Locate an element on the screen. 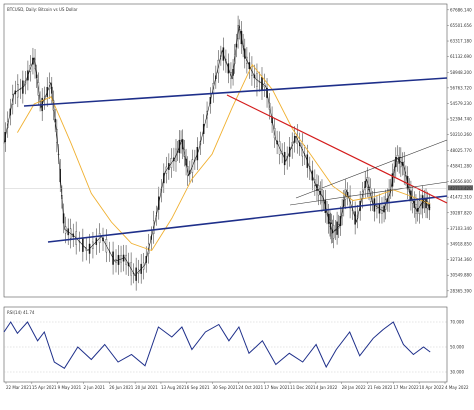 The height and width of the screenshot is (410, 474). y-tick-label: 28365.390 is located at coordinates (461, 290).